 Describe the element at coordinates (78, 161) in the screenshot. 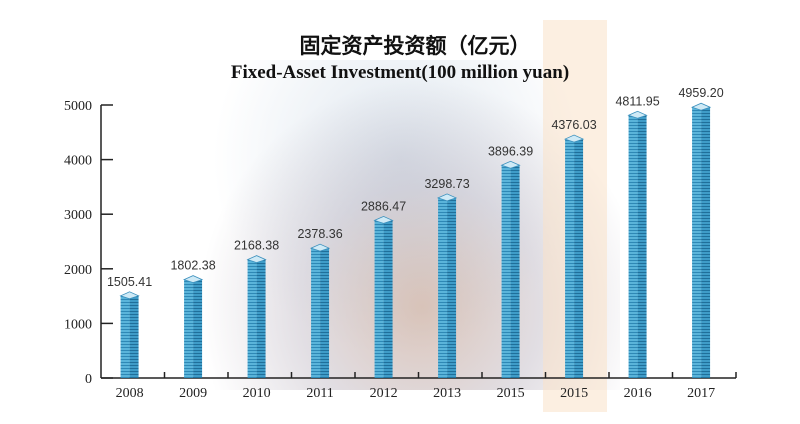

I see `y-tick-label: 4000` at that location.